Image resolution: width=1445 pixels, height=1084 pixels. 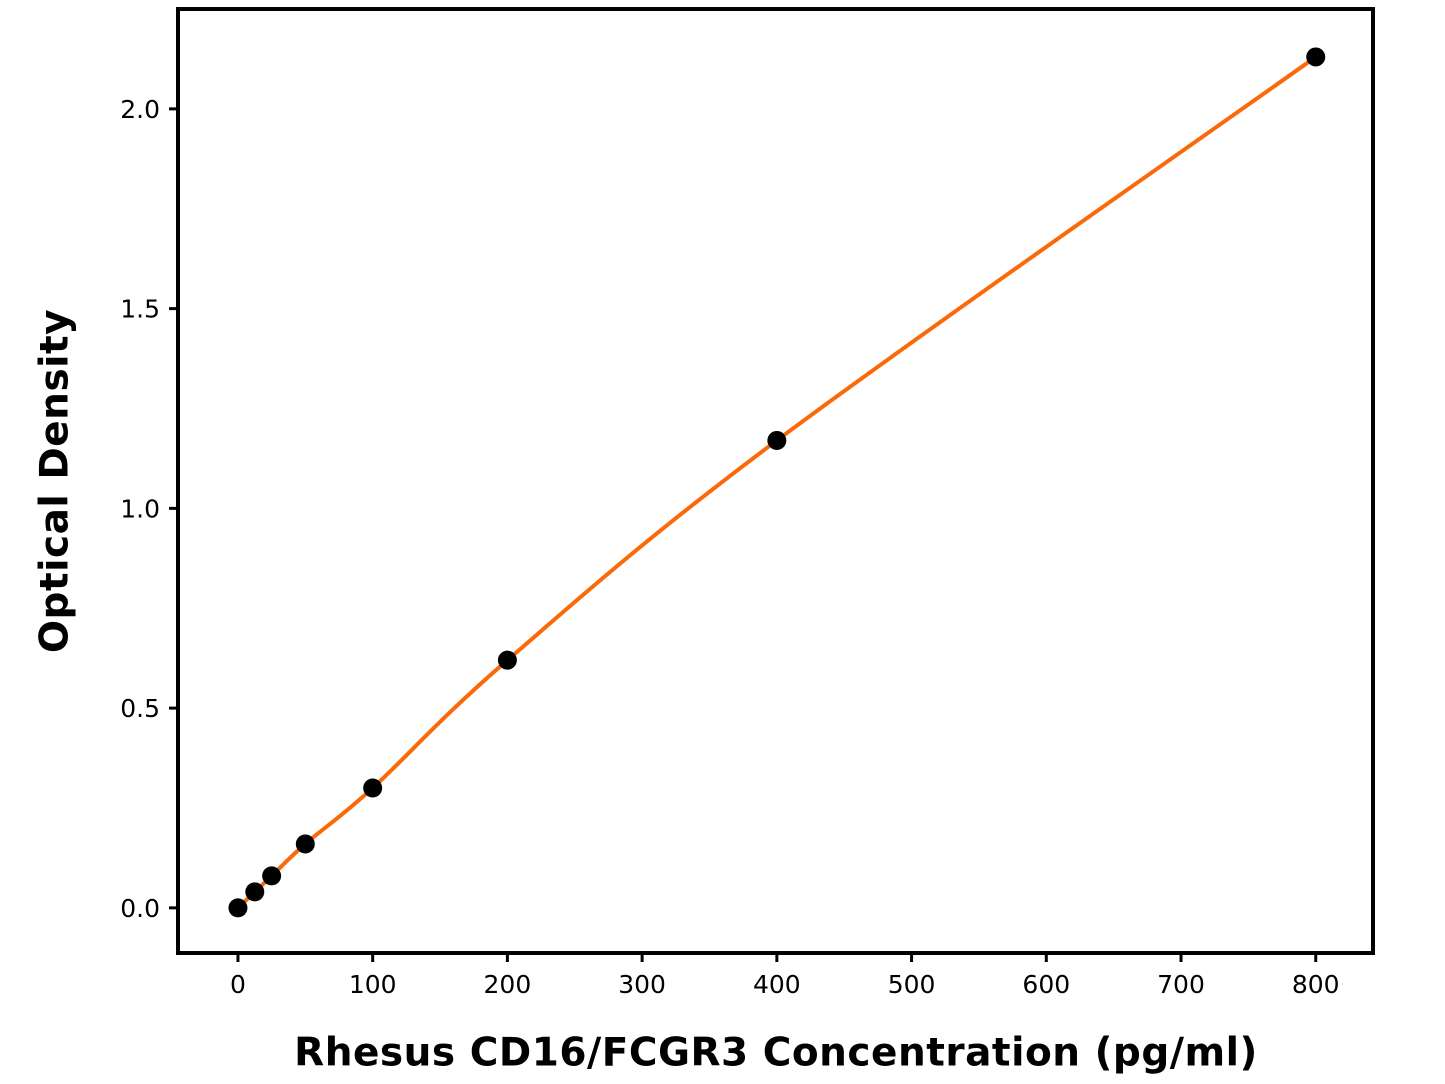 What do you see at coordinates (140, 908) in the screenshot?
I see `y-tick-label: 0.0` at bounding box center [140, 908].